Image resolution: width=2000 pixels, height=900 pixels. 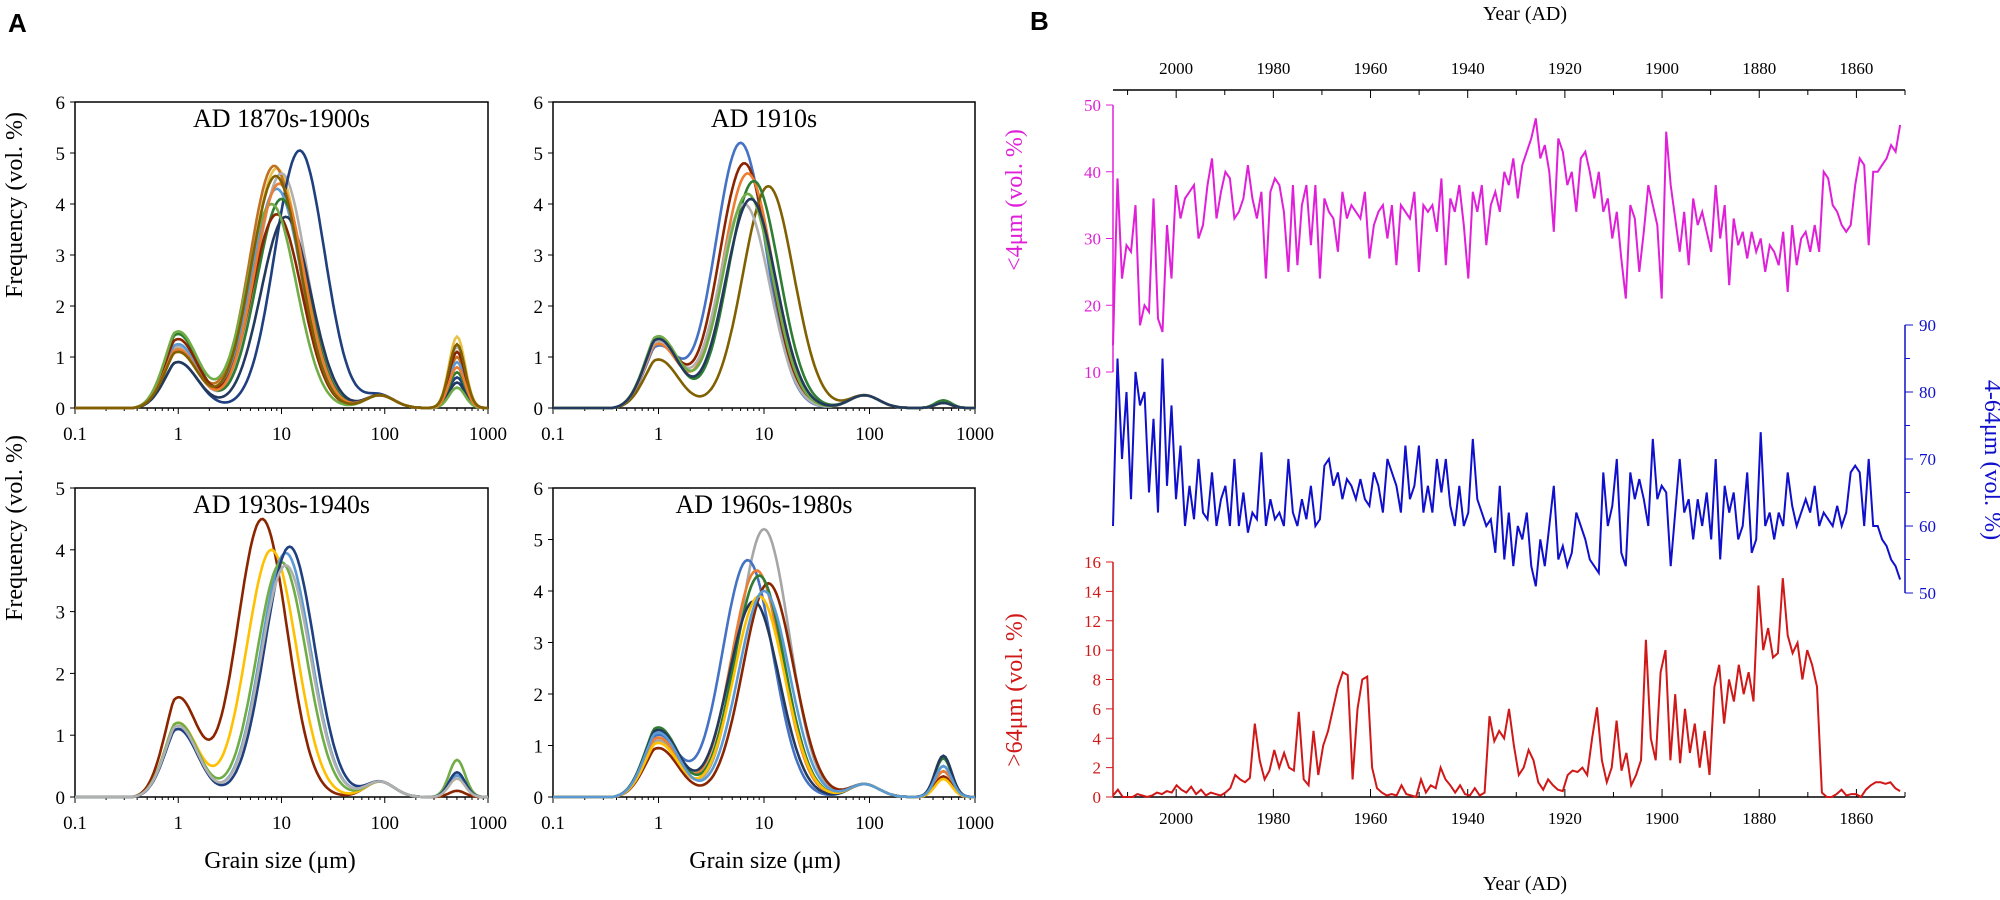 I want to click on mid-y-tick-label: 90, so click(x=1927, y=325).